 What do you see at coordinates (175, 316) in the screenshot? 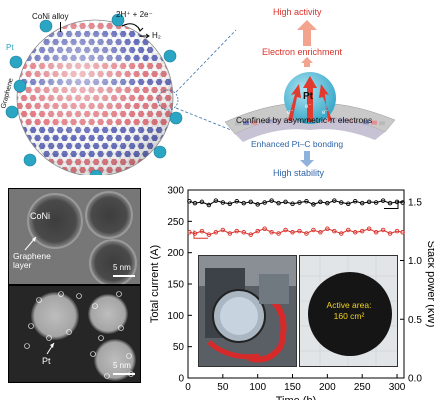
I see `y-left-tick-label: 100` at bounding box center [175, 316].